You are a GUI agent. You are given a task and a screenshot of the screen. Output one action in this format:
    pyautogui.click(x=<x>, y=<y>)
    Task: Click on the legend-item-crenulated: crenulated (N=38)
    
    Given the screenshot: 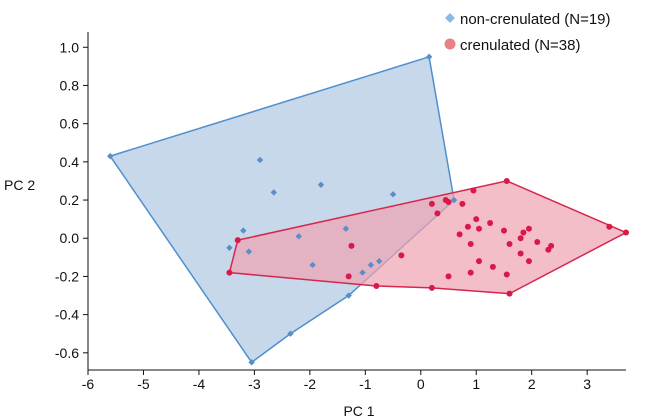 What is the action you would take?
    pyautogui.click(x=512, y=45)
    